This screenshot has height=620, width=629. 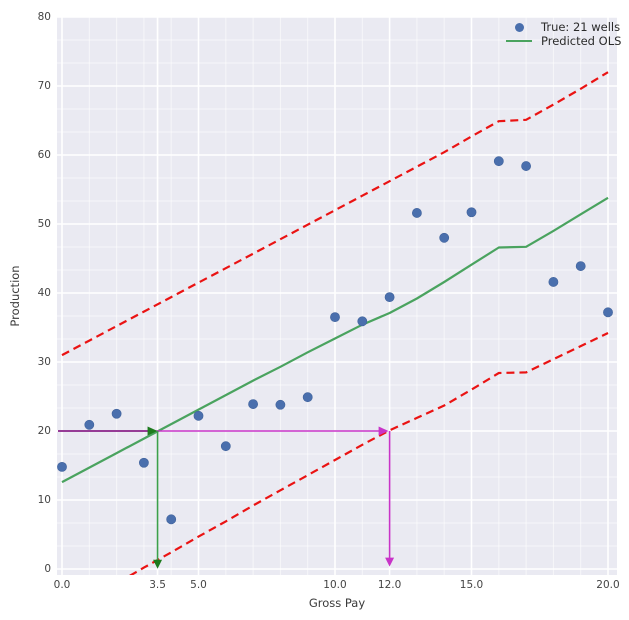 I want to click on y-tick-label: 70, so click(x=44, y=86).